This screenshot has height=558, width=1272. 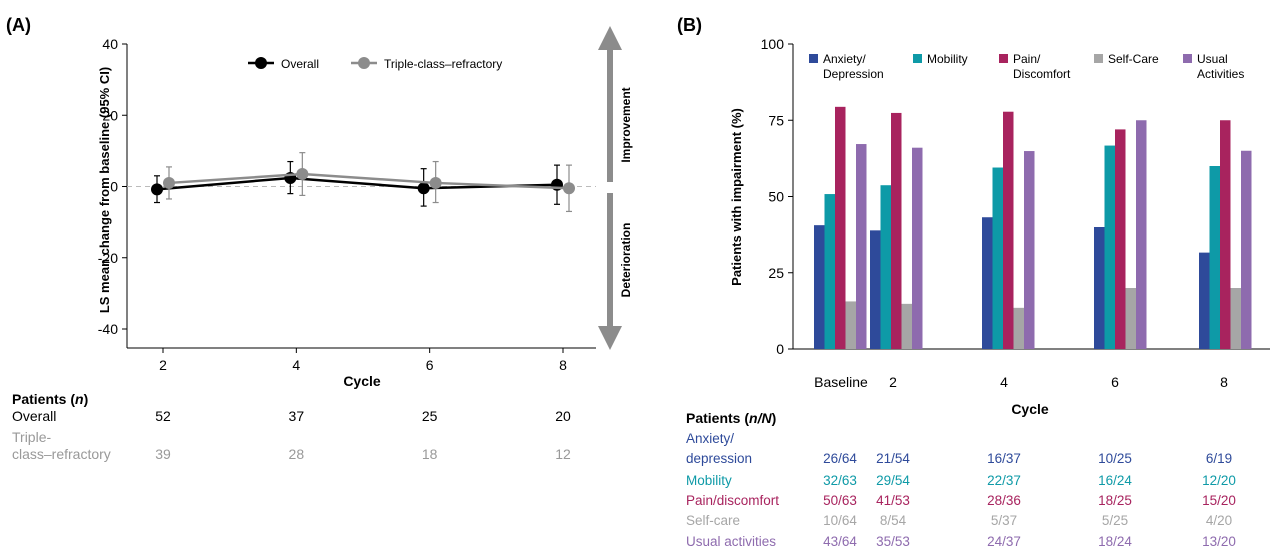 What do you see at coordinates (893, 382) in the screenshot?
I see `panel-b-x-tick-label: 2` at bounding box center [893, 382].